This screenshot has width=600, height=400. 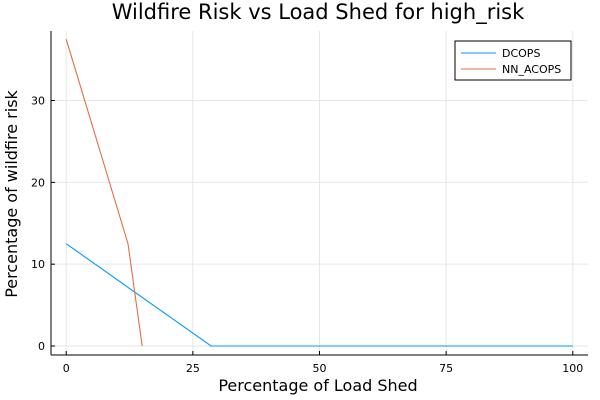 I want to click on y-tick-label: 10, so click(x=38, y=264).